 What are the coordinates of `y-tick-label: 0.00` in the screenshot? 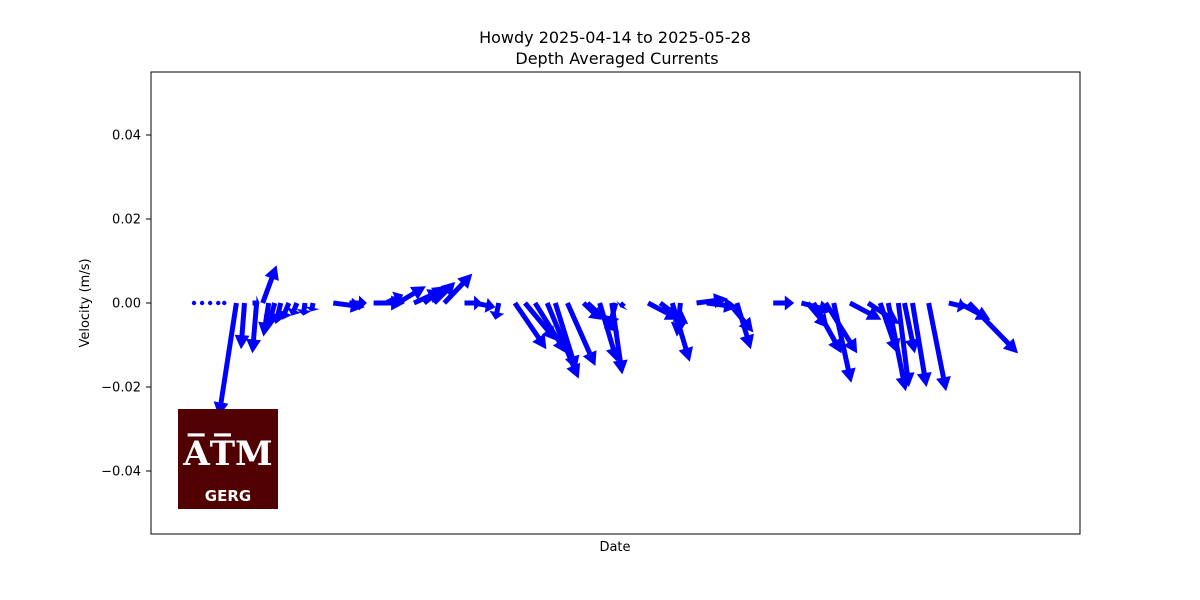 It's located at (126, 304).